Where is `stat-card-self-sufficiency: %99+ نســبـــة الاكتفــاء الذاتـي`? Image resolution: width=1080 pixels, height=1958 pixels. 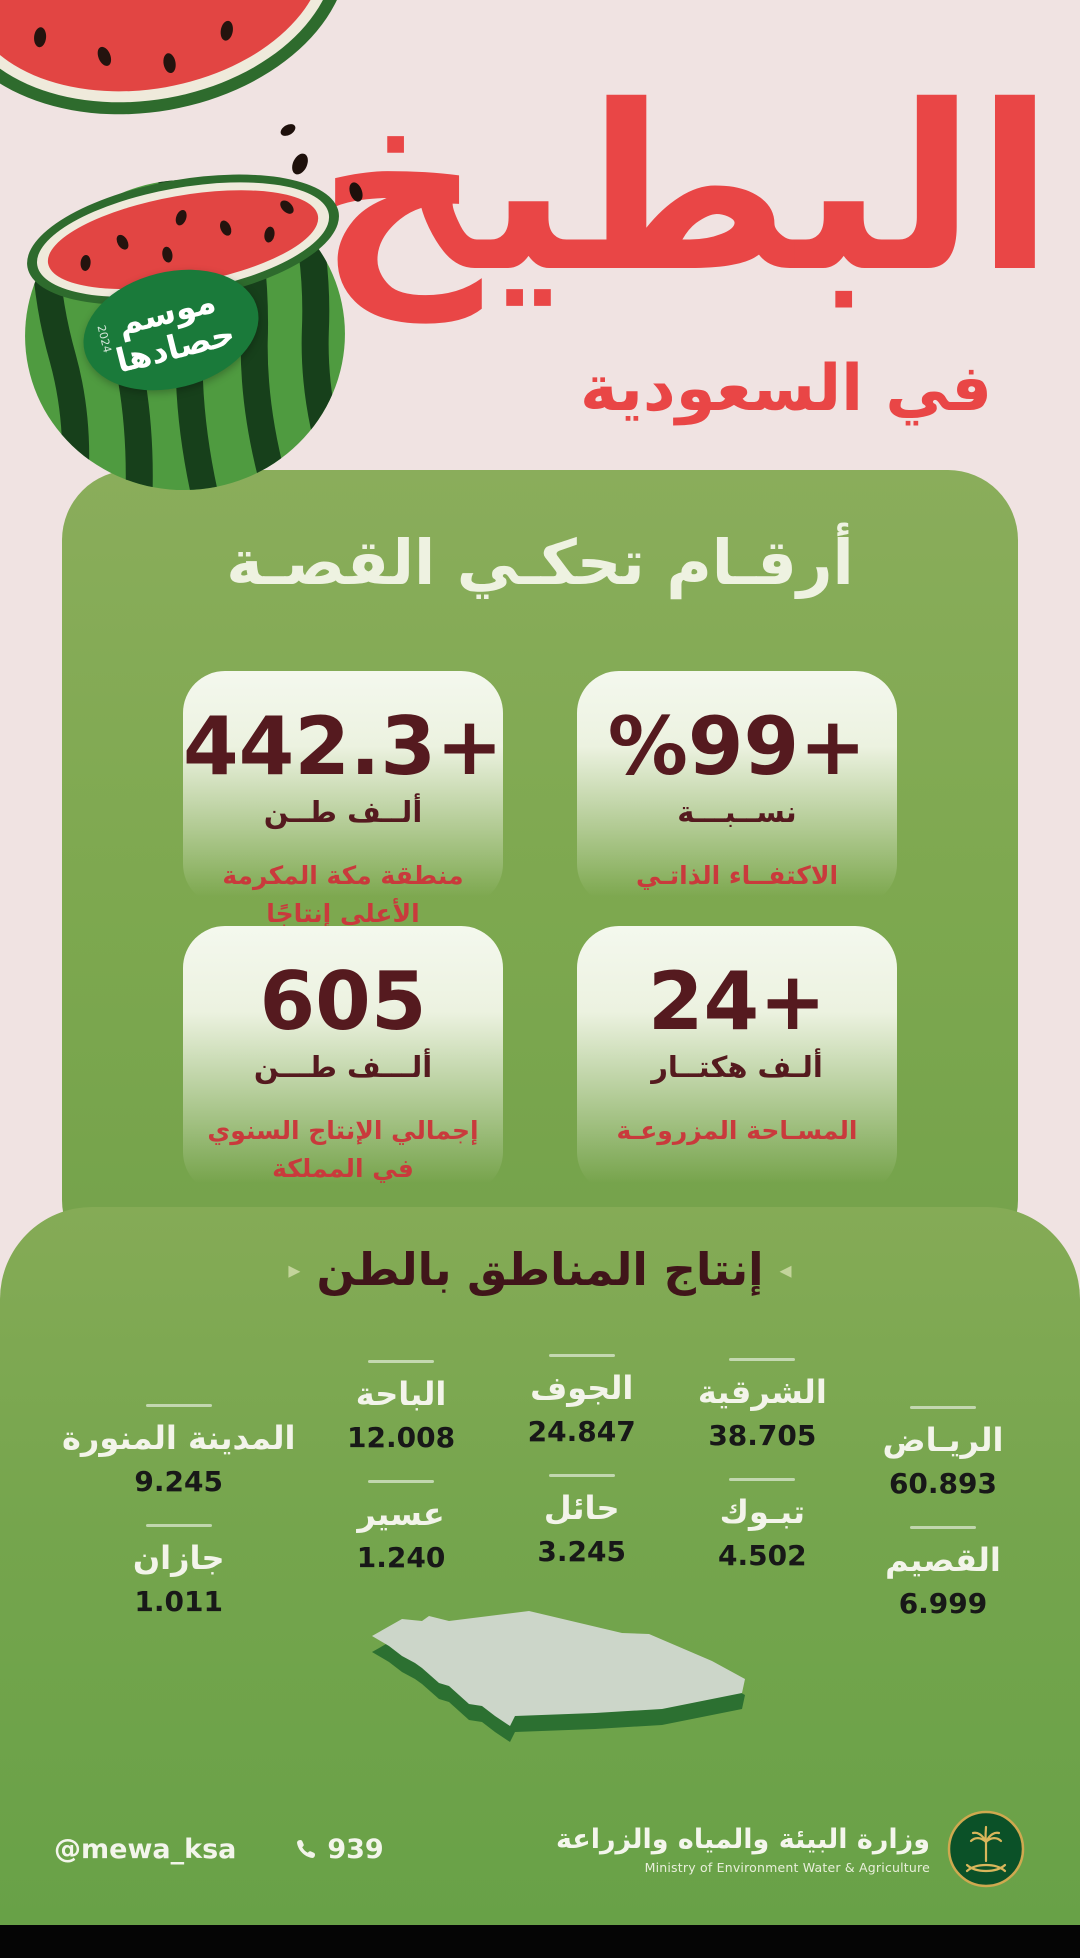 stat-card-self-sufficiency: %99+ نســبـــة الاكتفــاء الذاتـي is located at coordinates (737, 788).